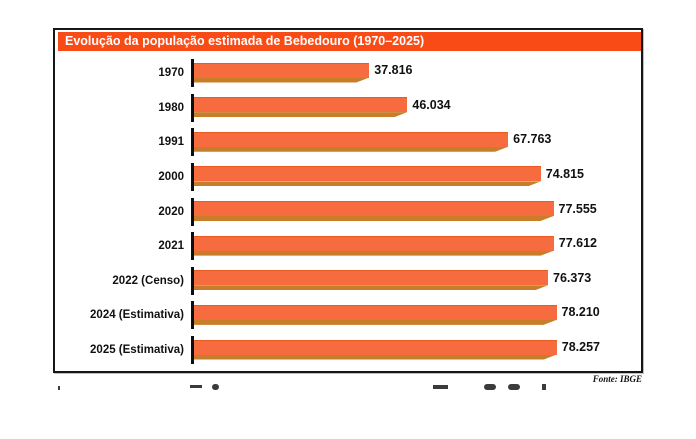  I want to click on bar-track: 46.034, so click(416, 108).